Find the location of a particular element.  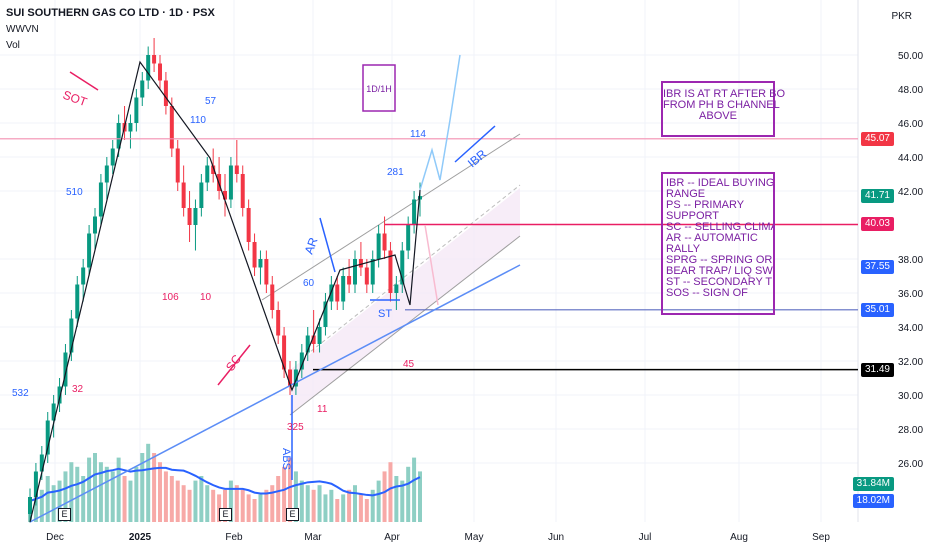

note2-line: SOS -- SIGN OF is located at coordinates (707, 293).